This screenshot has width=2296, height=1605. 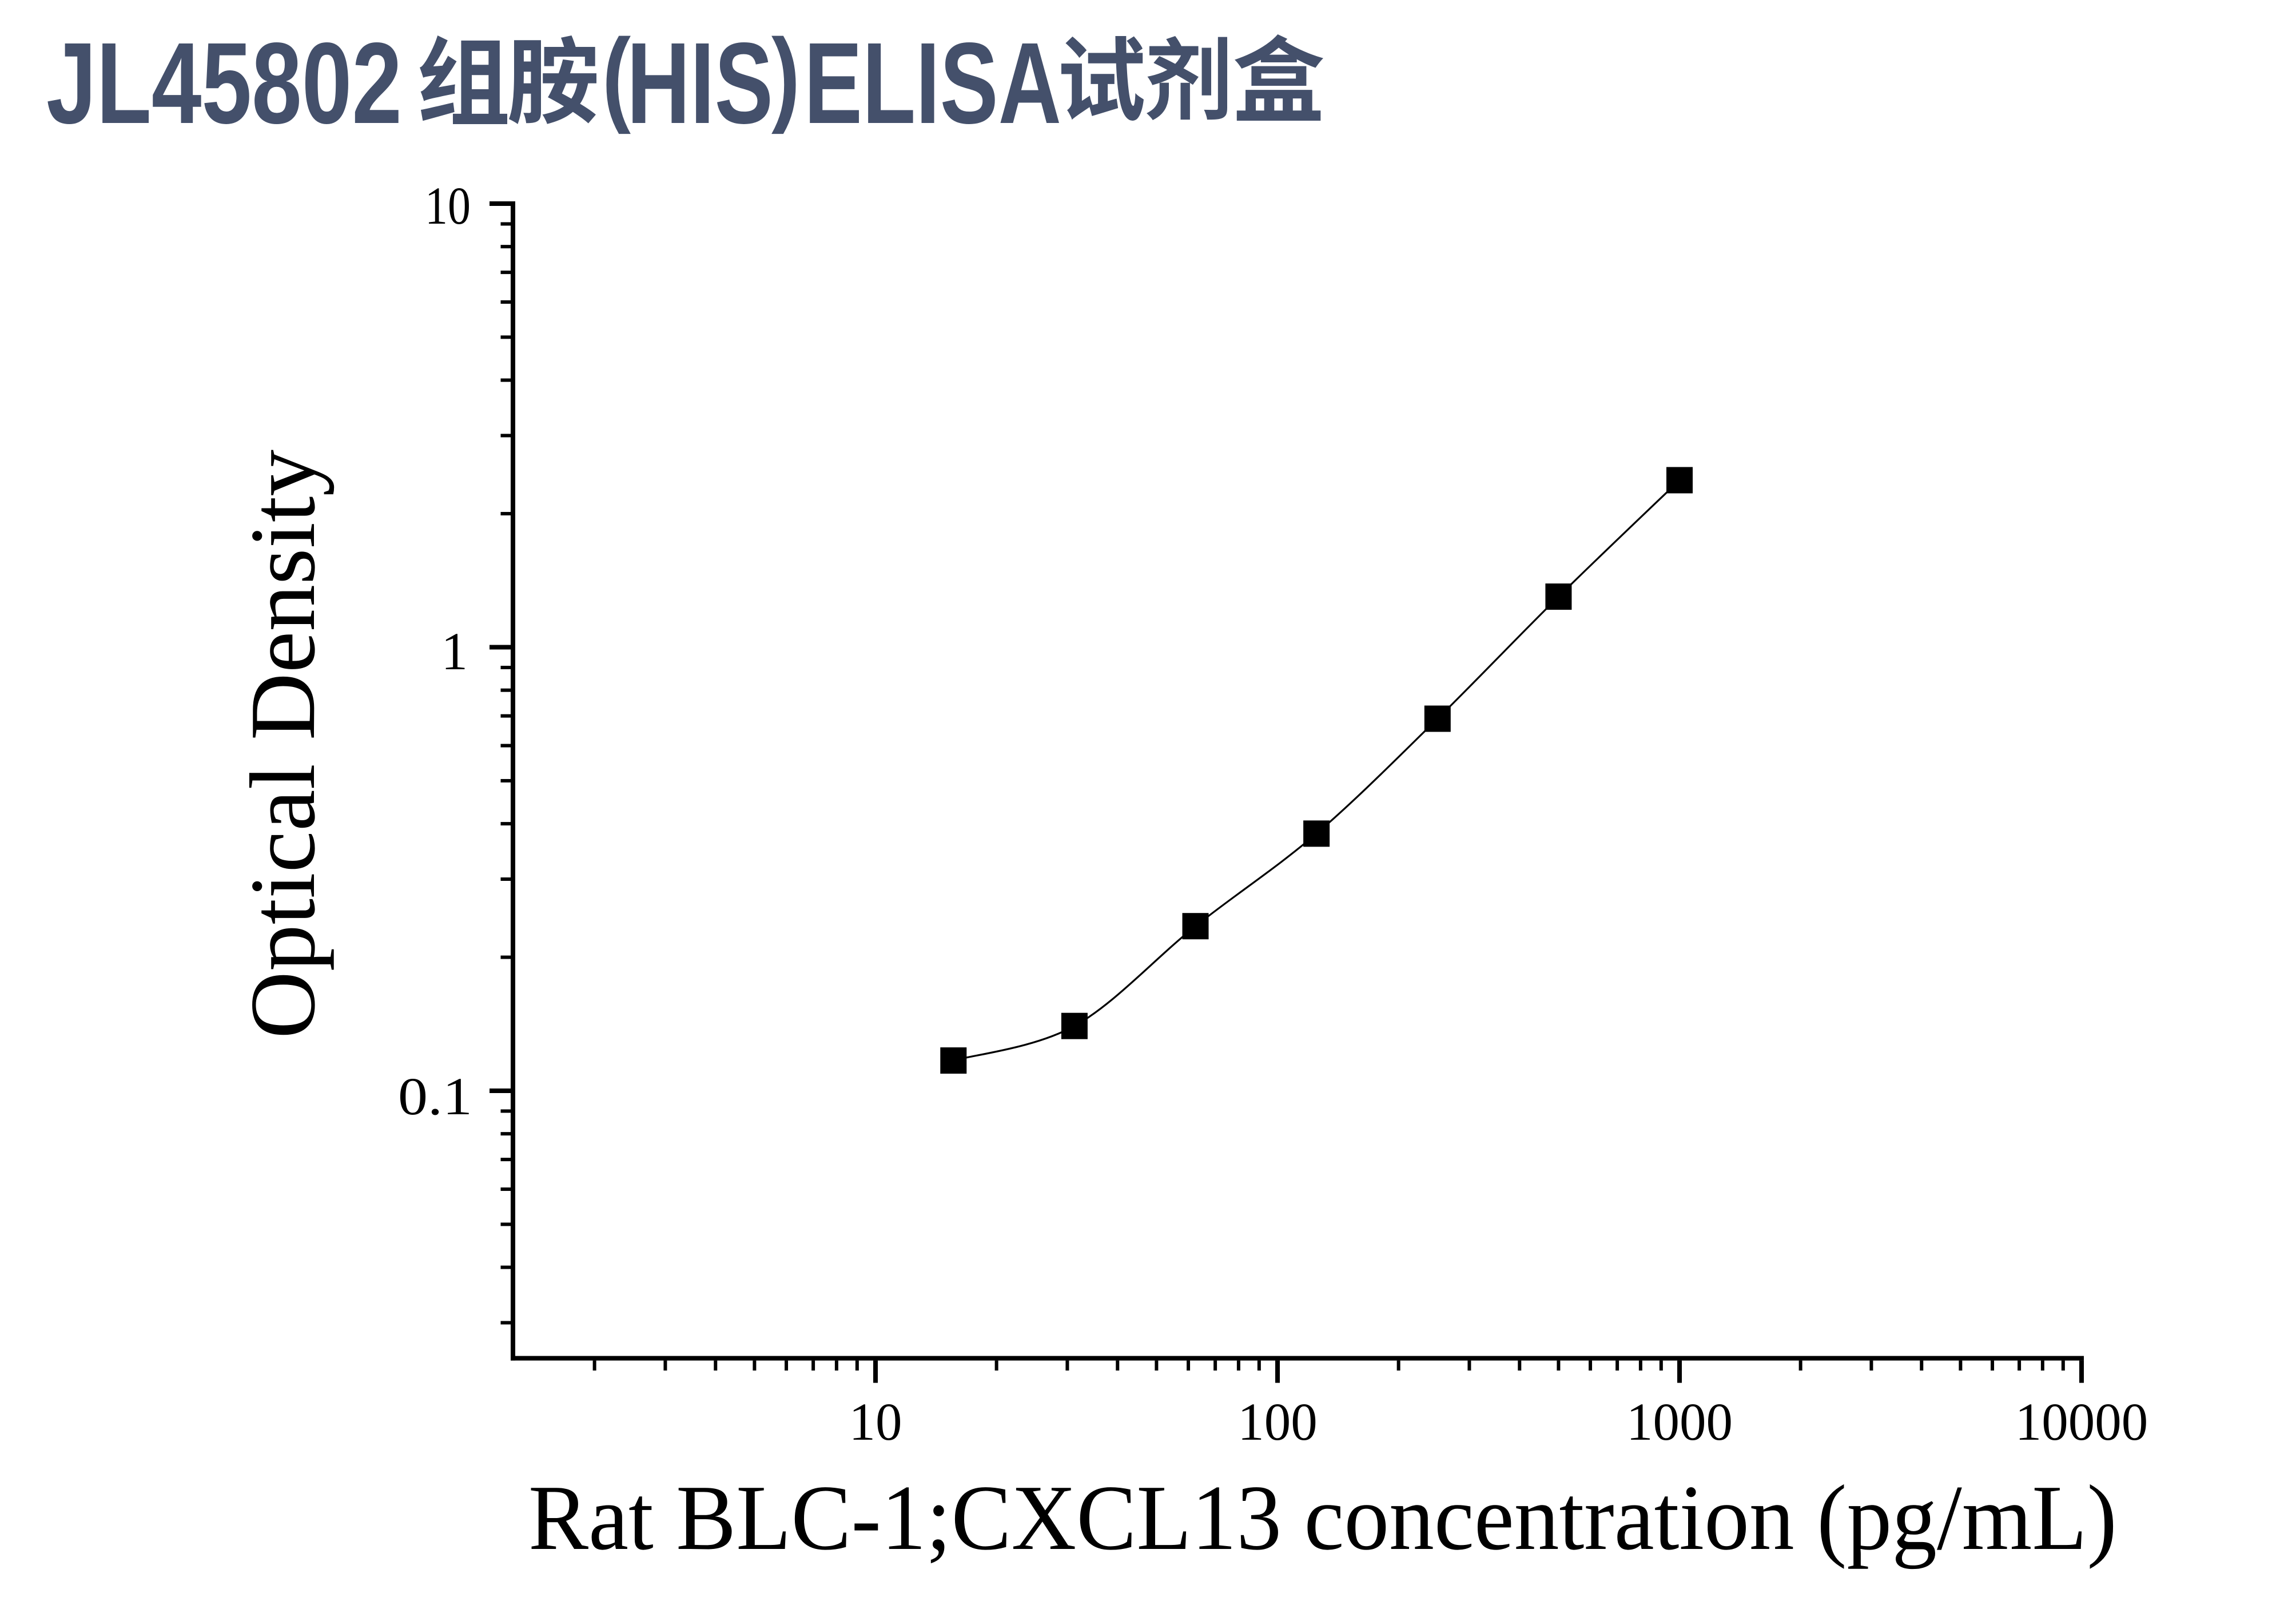 What do you see at coordinates (1277, 1422) in the screenshot?
I see `svg-text: 100` at bounding box center [1277, 1422].